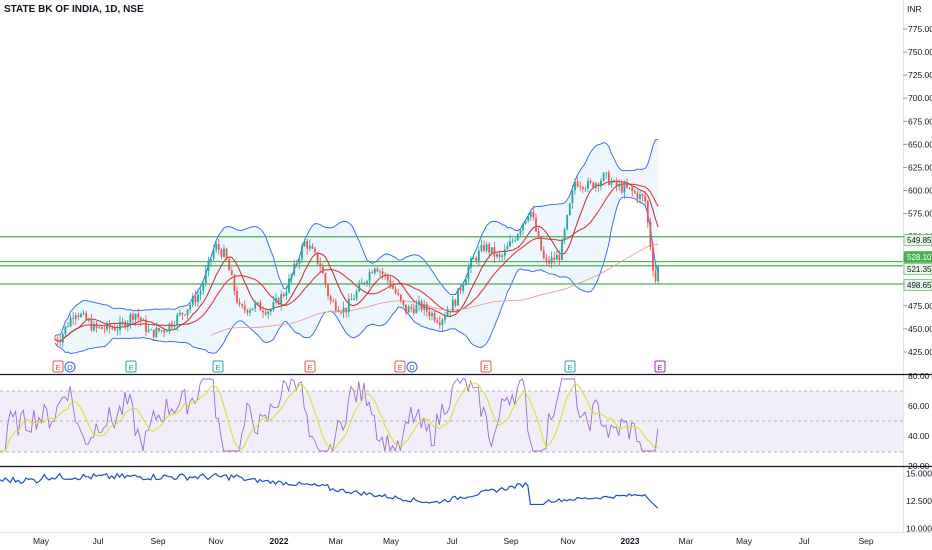 Image resolution: width=932 pixels, height=550 pixels. Describe the element at coordinates (920, 167) in the screenshot. I see `price-tick-label: 625.00` at that location.